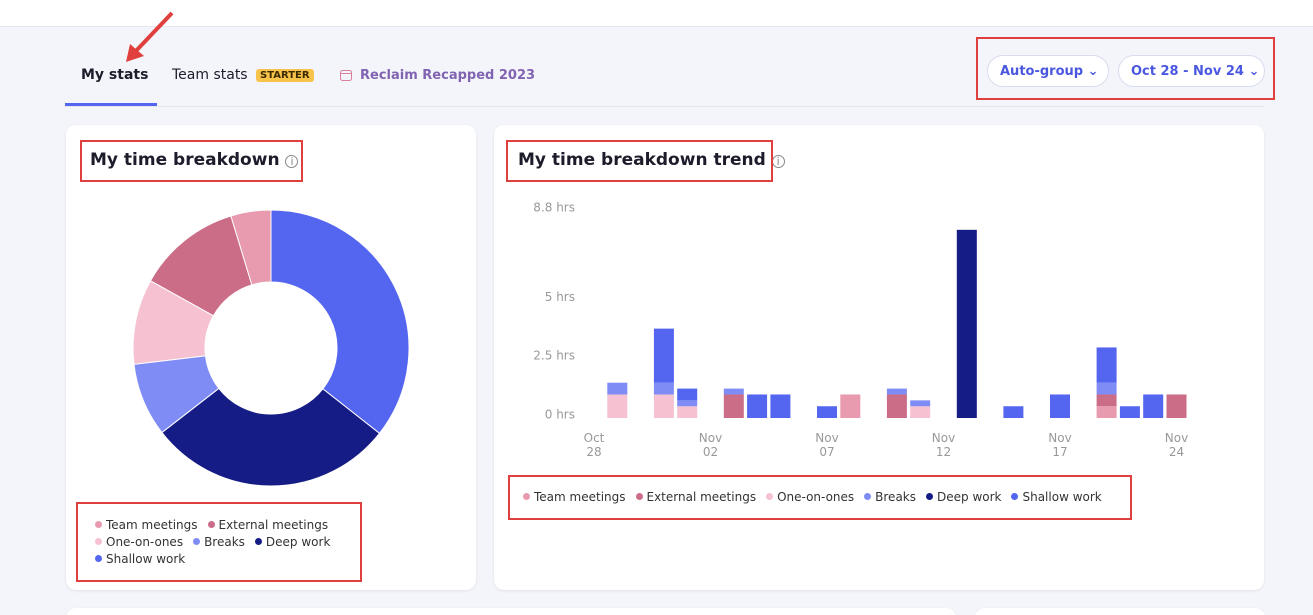 The height and width of the screenshot is (615, 1313). Describe the element at coordinates (285, 75) in the screenshot. I see `badge: STARTER` at that location.